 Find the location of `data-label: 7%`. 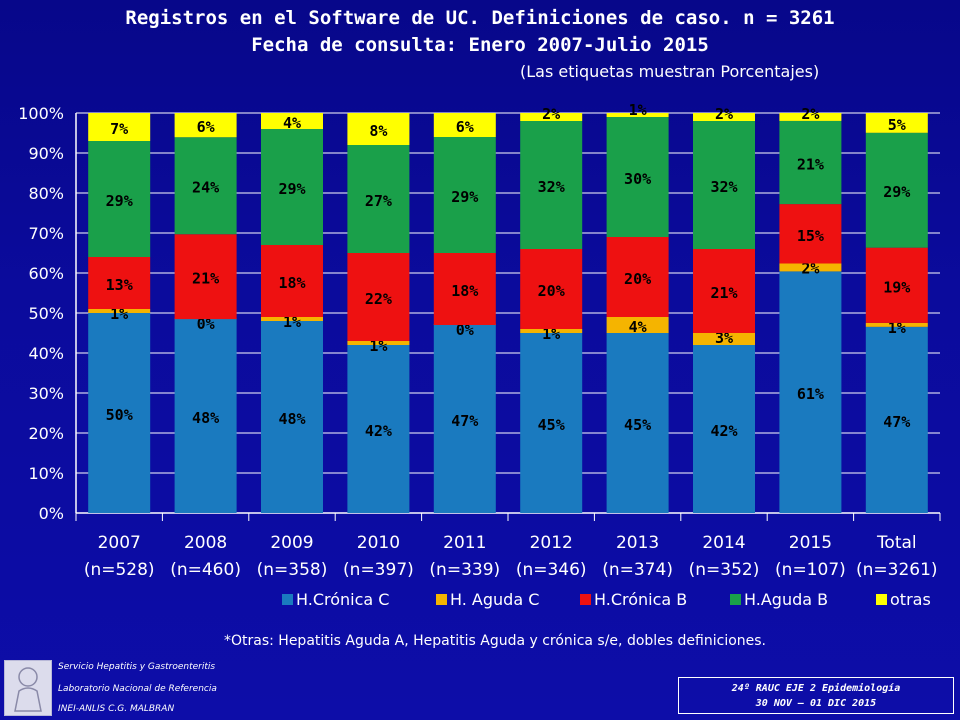

data-label: 7% is located at coordinates (119, 129).